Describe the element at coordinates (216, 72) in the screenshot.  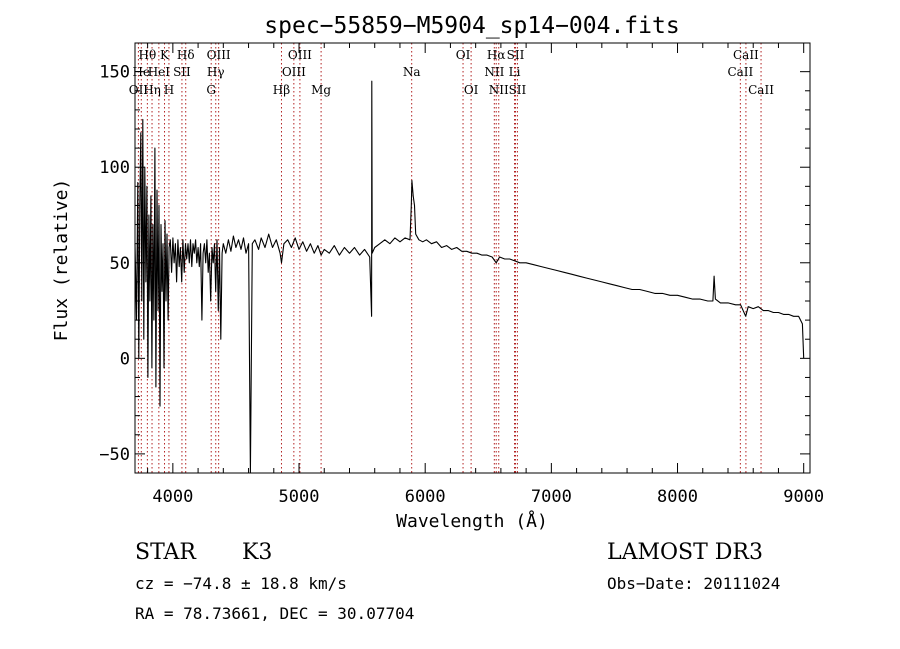
I see `line-label: Hγ` at that location.